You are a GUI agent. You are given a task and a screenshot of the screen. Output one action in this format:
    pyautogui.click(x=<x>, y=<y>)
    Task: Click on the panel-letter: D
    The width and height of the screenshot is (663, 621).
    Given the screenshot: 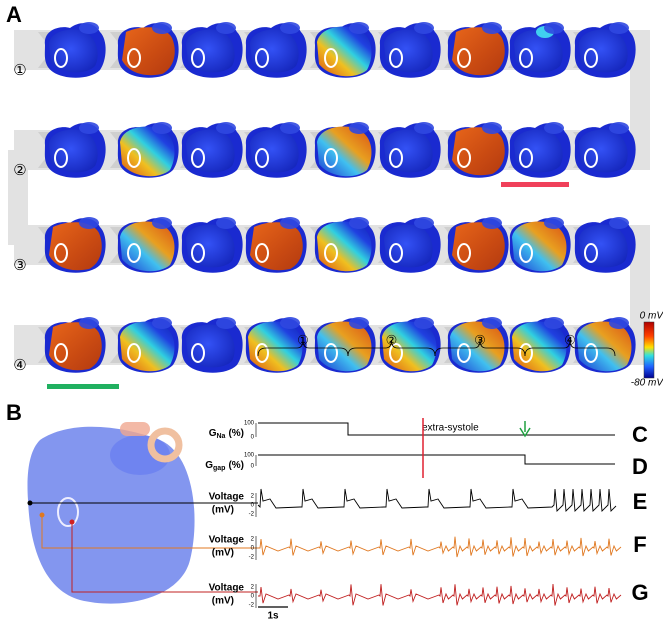 What is the action you would take?
    pyautogui.click(x=640, y=466)
    